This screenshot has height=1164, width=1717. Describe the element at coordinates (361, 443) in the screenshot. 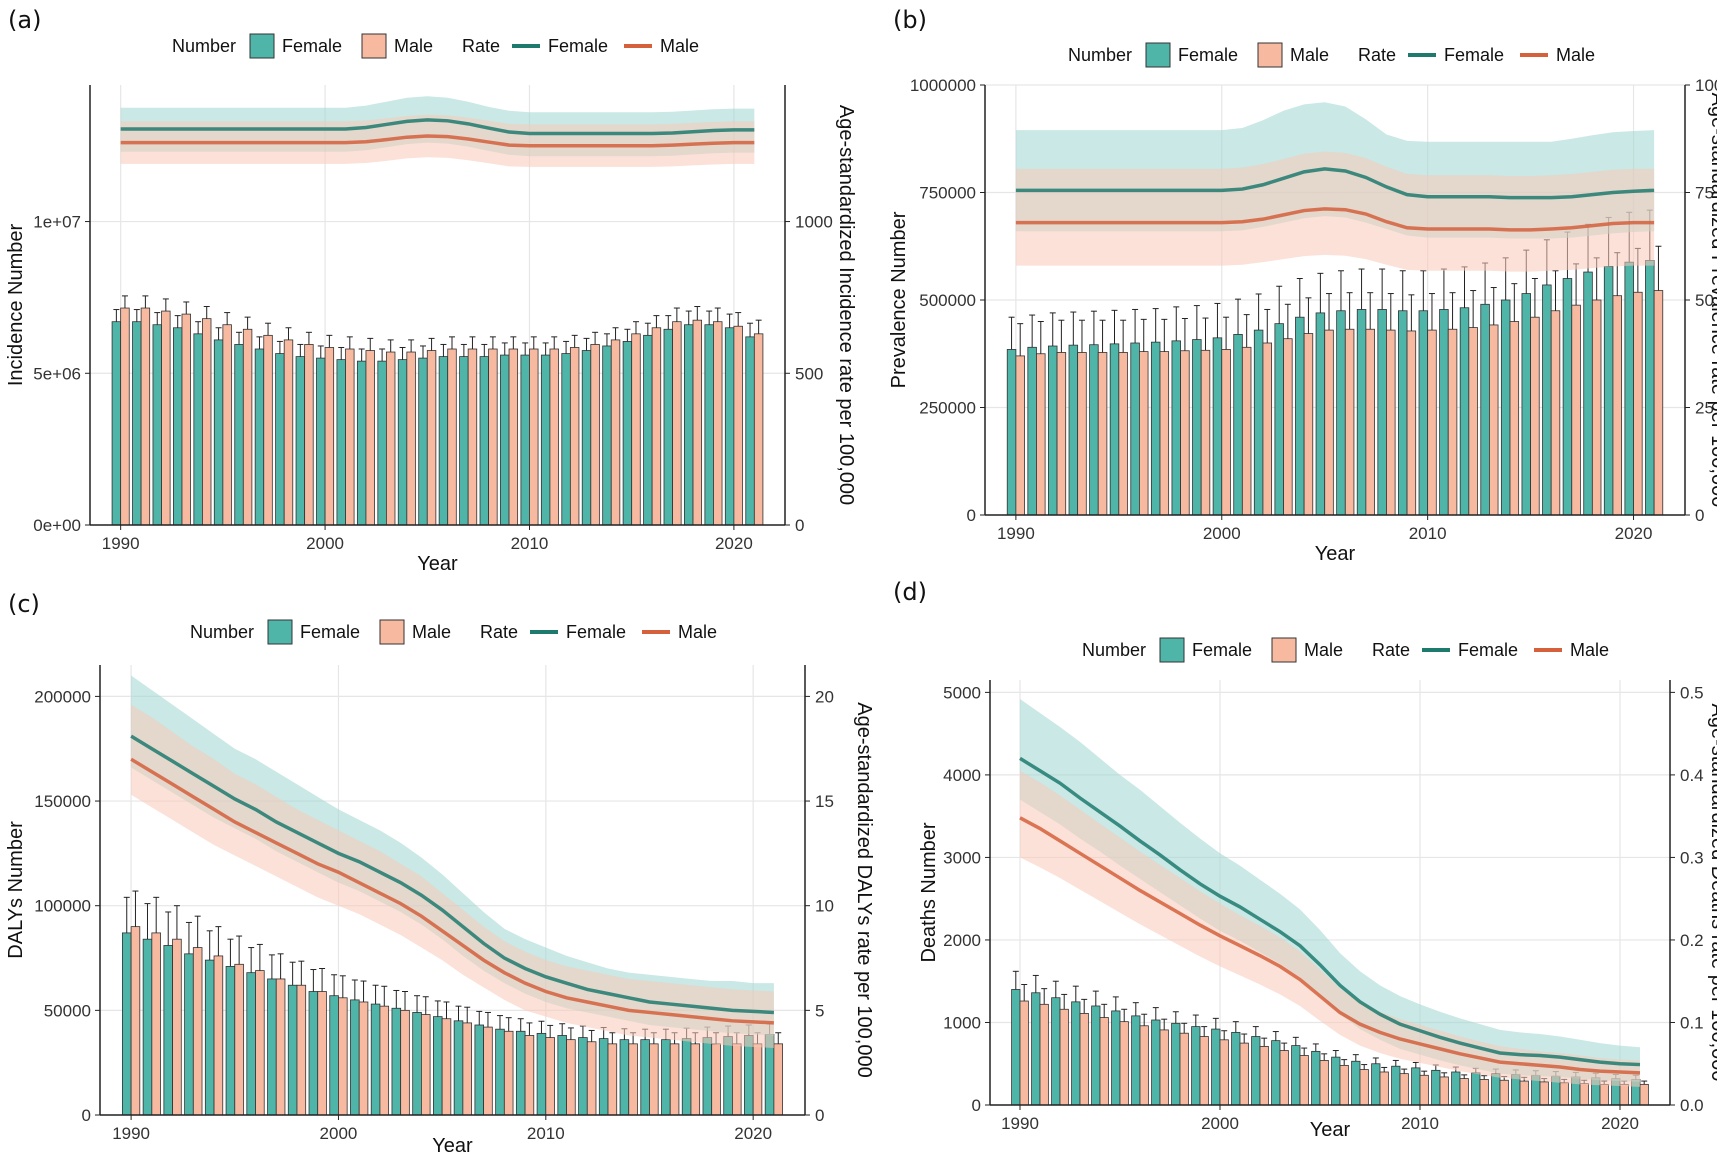

I see `bar-female-2002` at that location.